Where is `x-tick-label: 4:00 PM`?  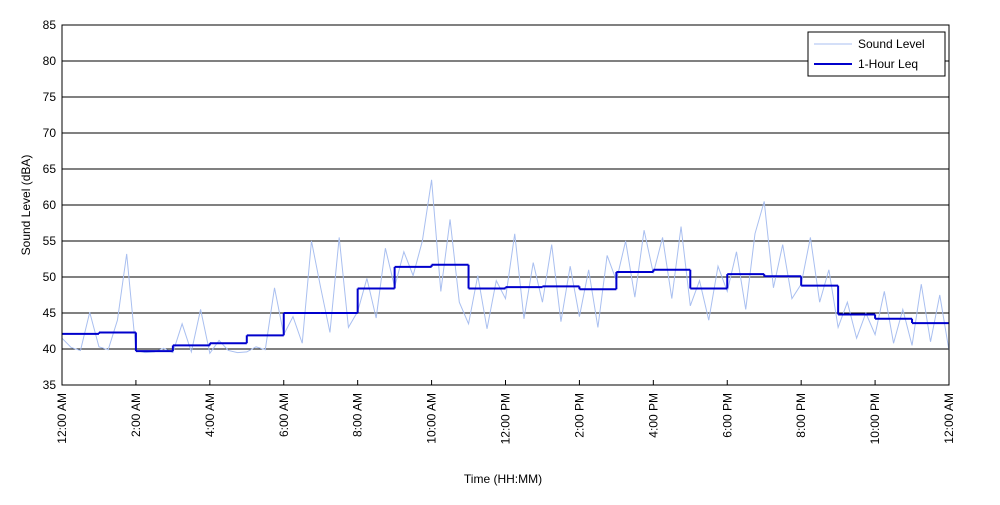
x-tick-label: 4:00 PM is located at coordinates (653, 415).